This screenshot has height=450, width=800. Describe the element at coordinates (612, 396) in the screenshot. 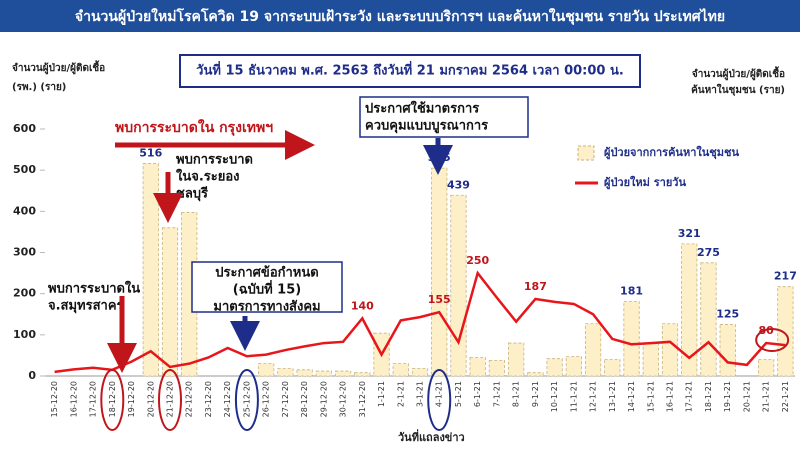

I see `x-tick-label: 13-1-21` at that location.